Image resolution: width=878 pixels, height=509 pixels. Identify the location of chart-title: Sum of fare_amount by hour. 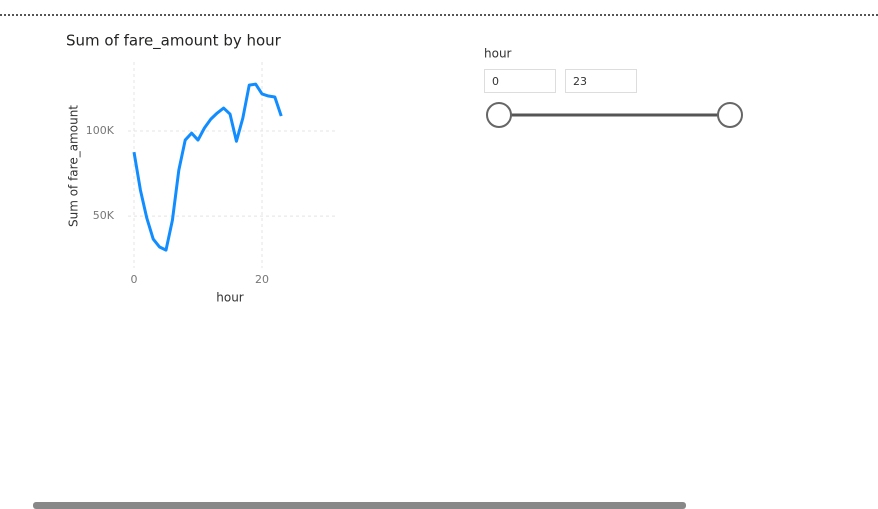
(174, 41).